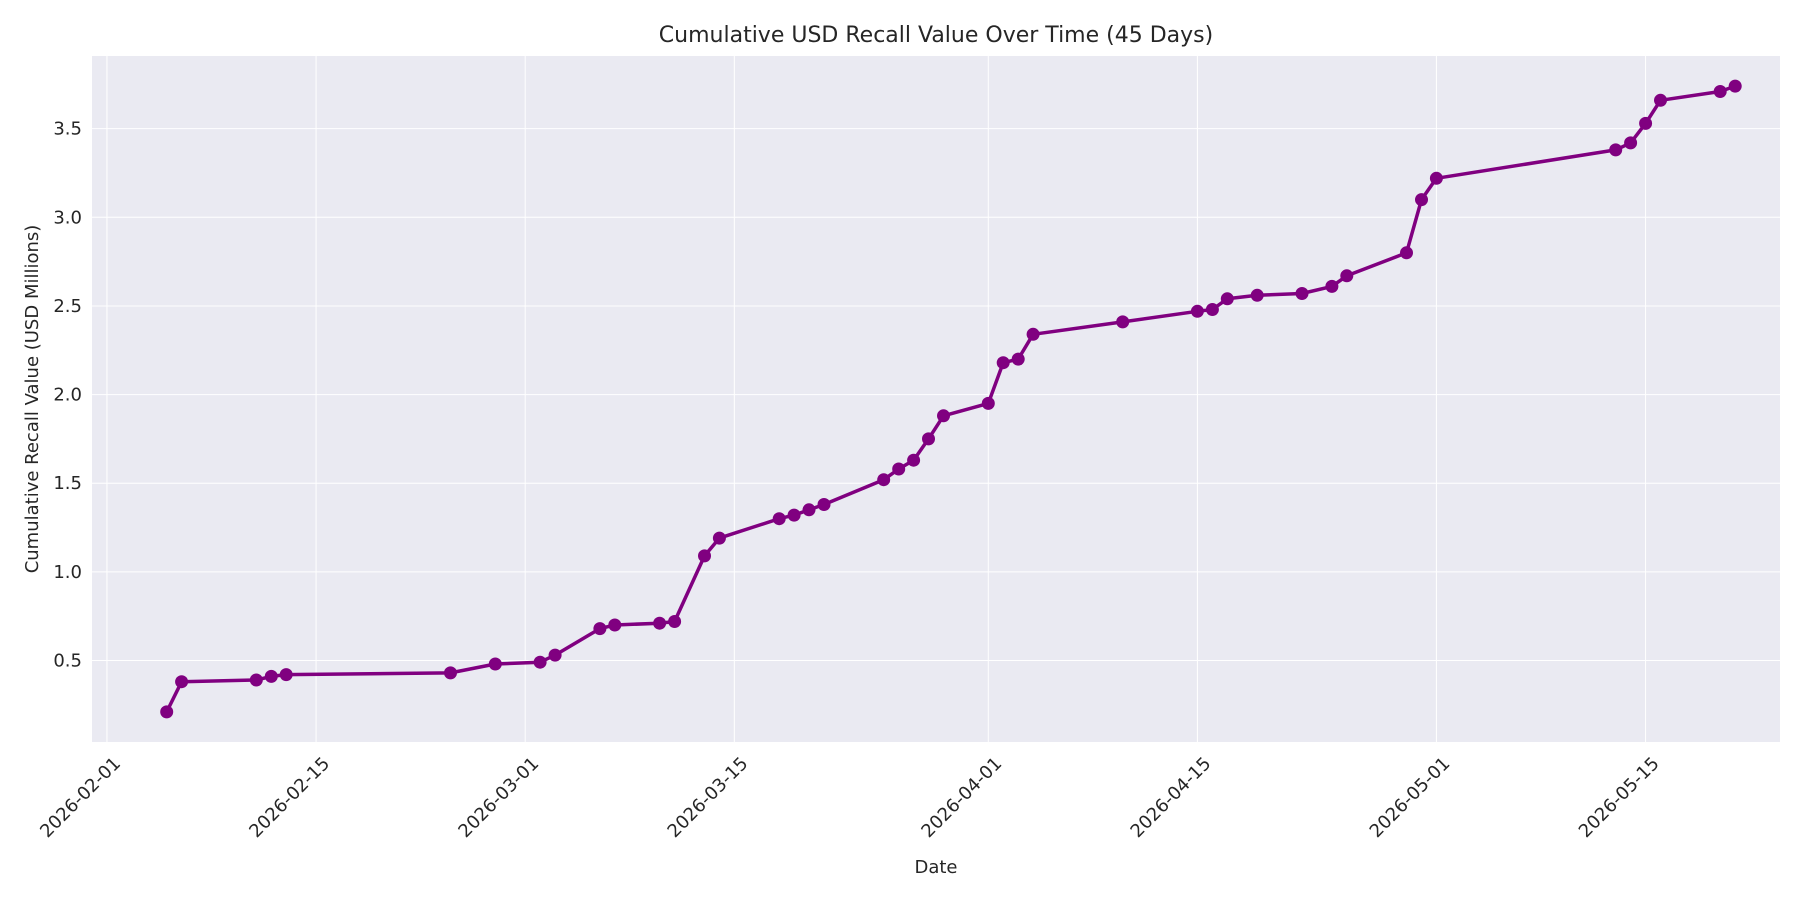 This screenshot has width=1800, height=900. What do you see at coordinates (1619, 797) in the screenshot?
I see `x-tick-label: 2026-05-15` at bounding box center [1619, 797].